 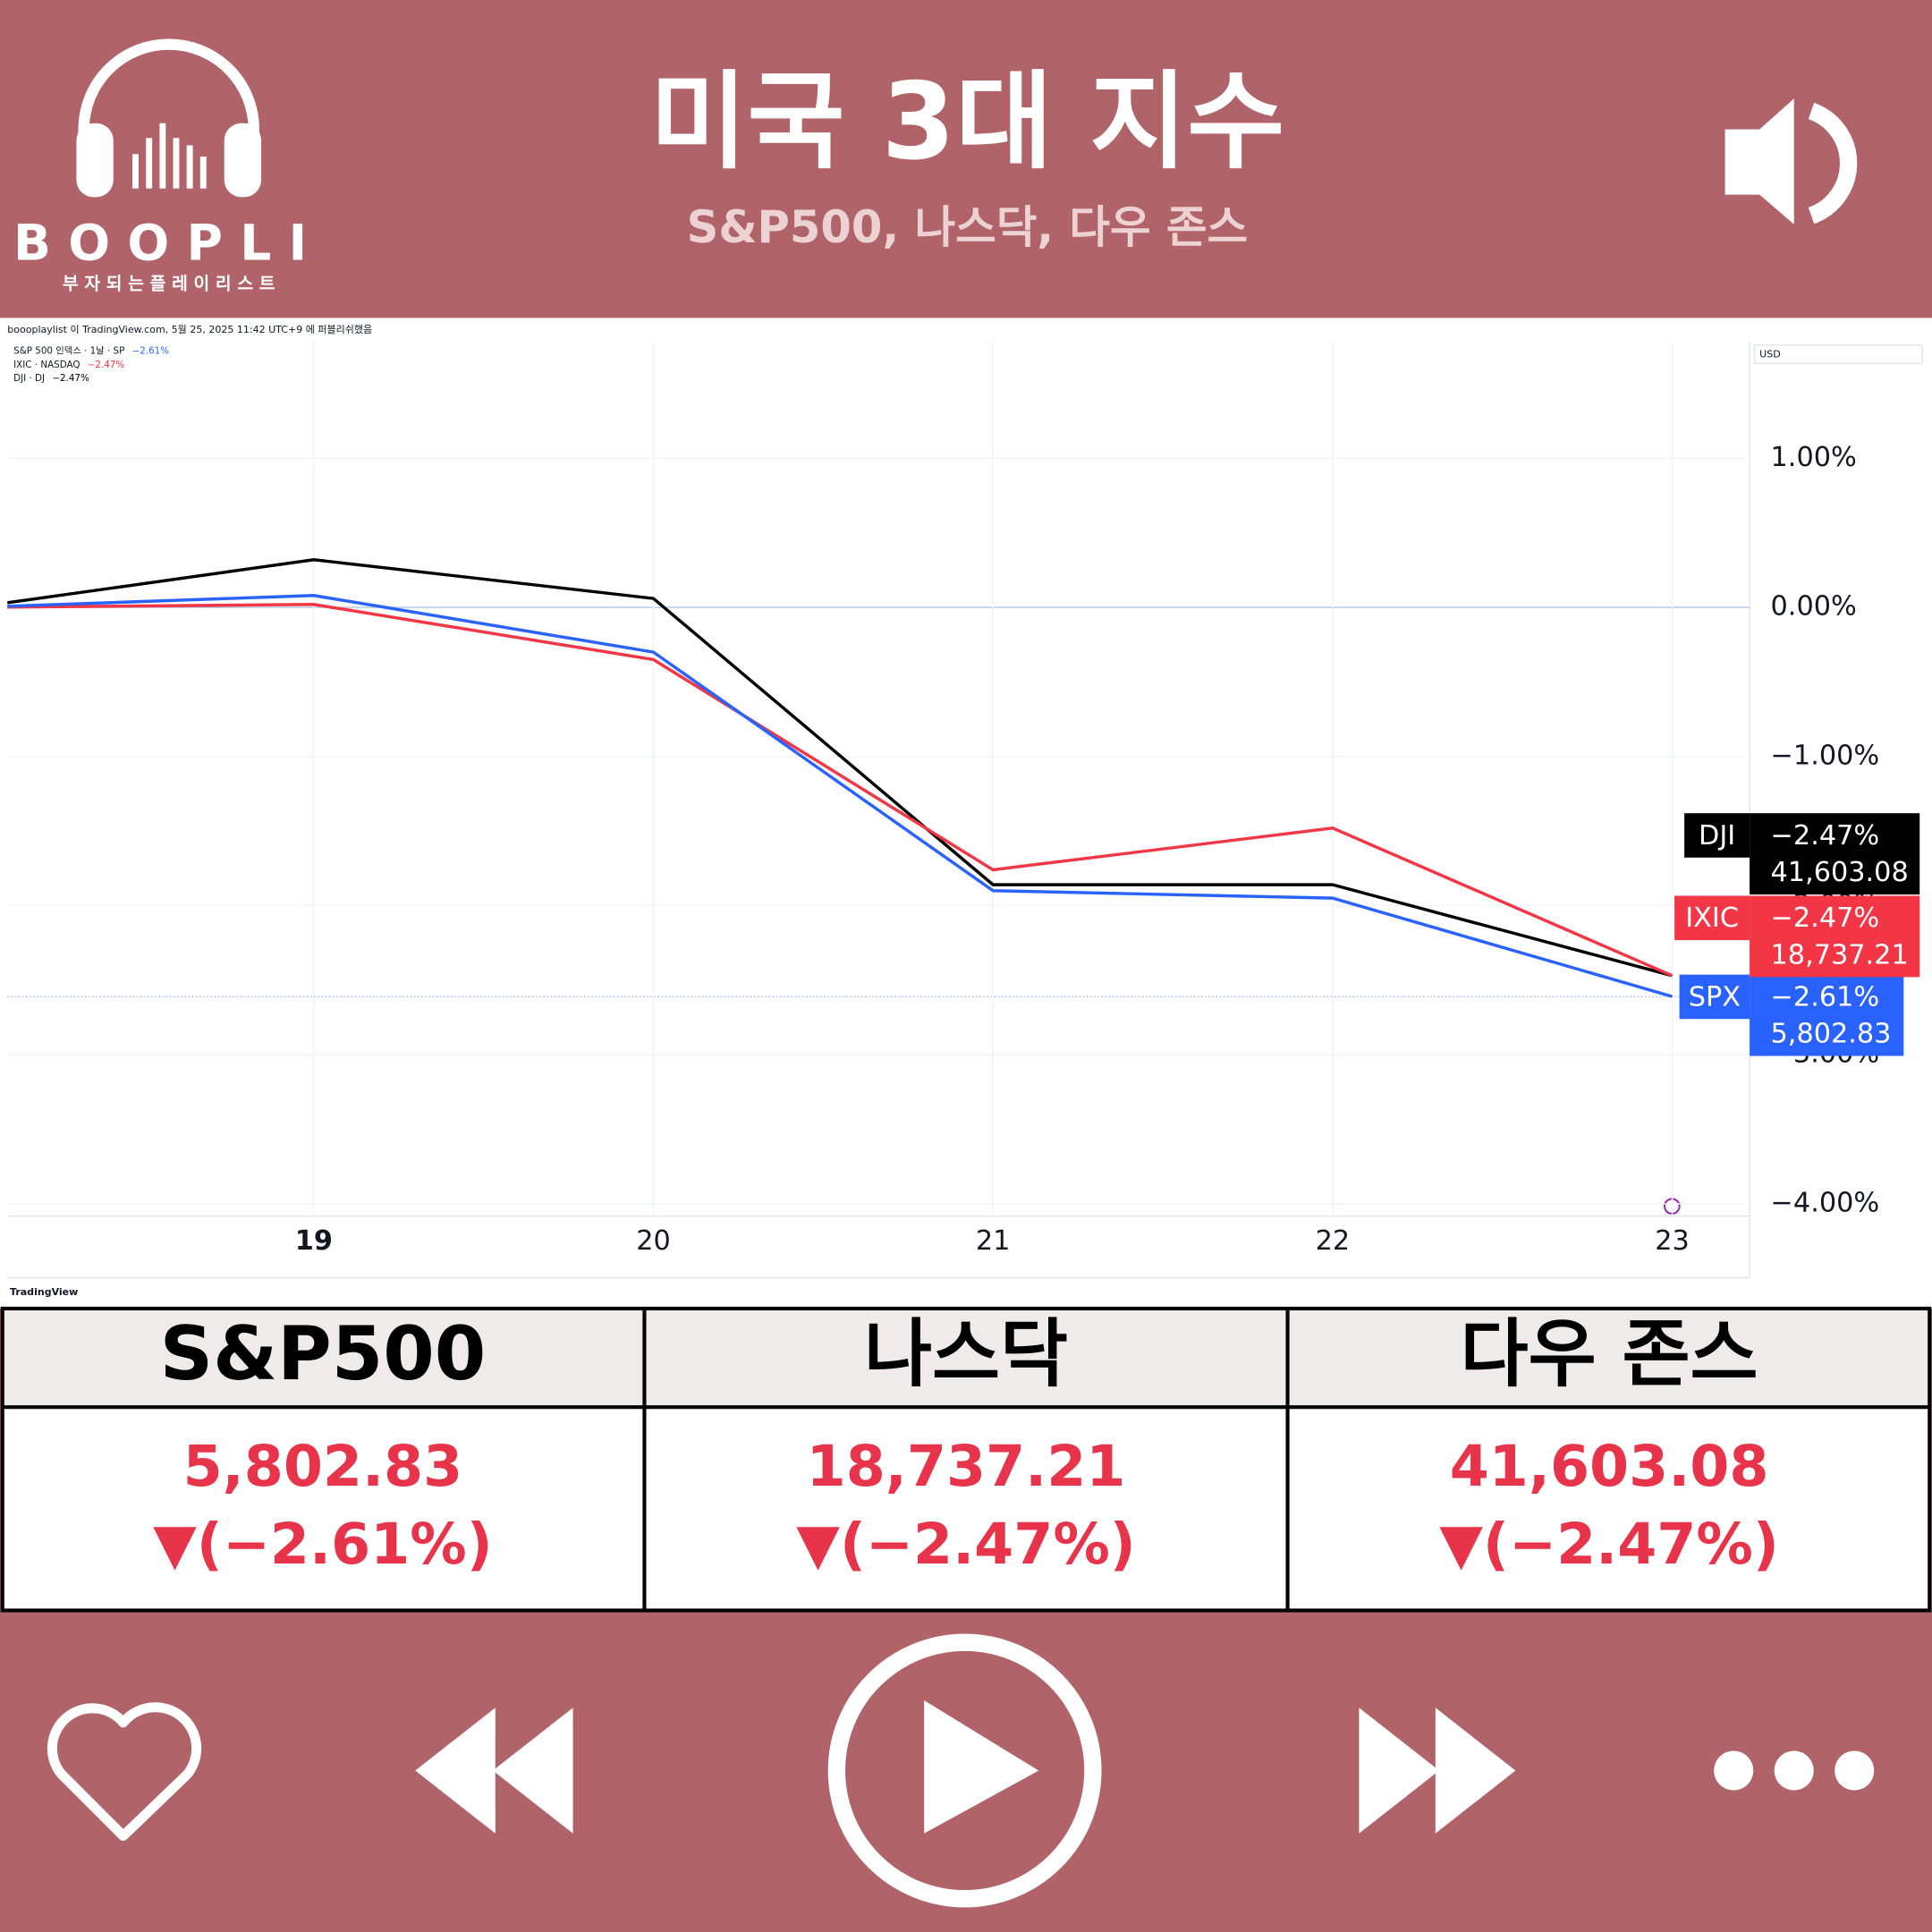 I want to click on play-button, so click(x=964, y=1770).